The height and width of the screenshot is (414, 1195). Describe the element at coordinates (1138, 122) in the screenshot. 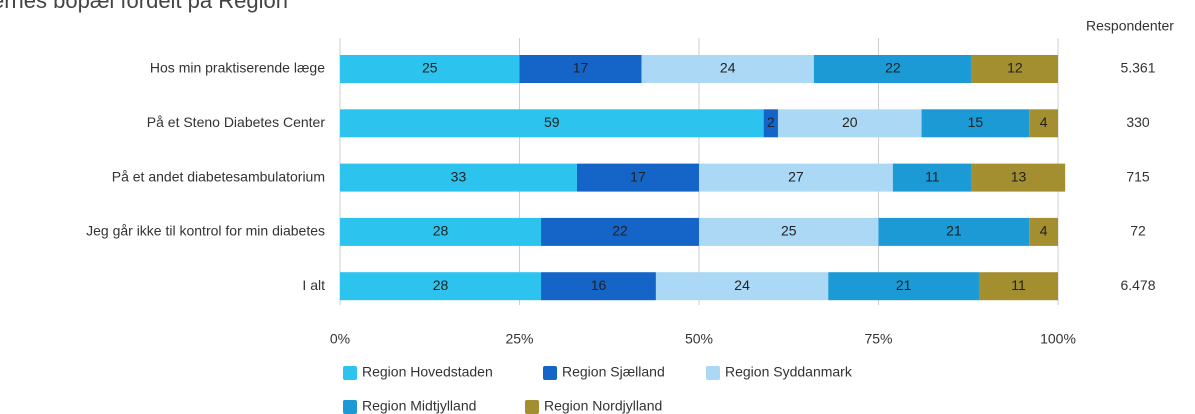

I see `respondents-value: 330` at that location.